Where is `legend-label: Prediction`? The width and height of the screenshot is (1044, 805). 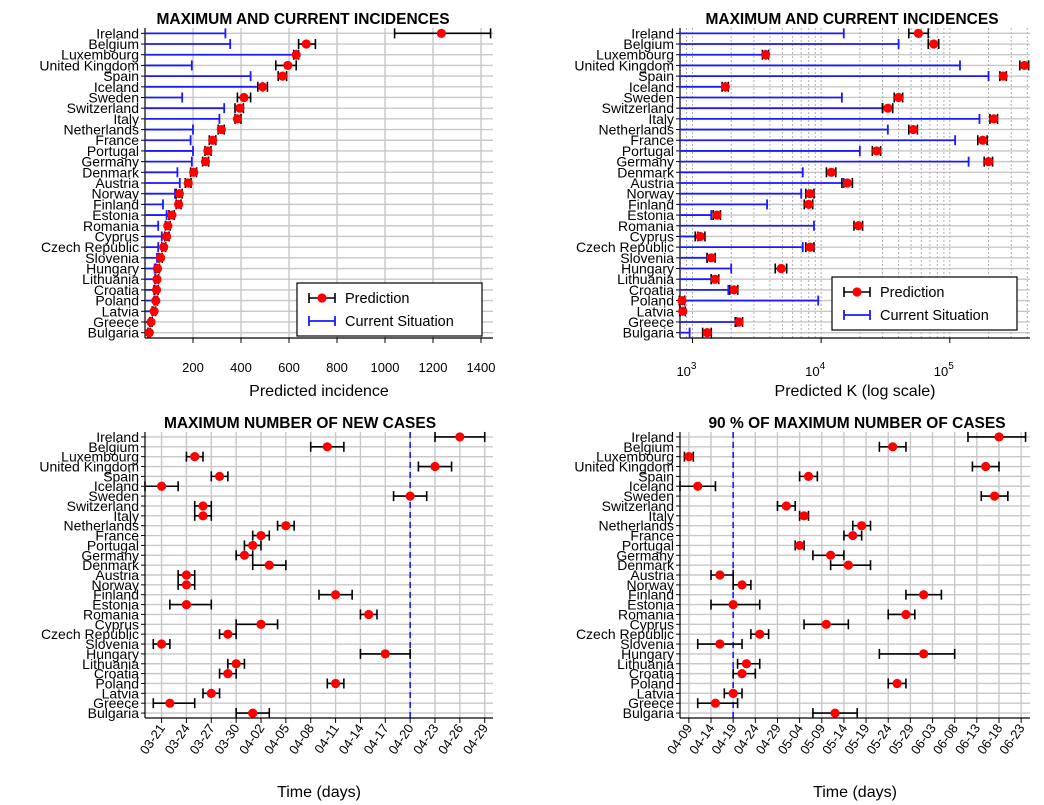
legend-label: Prediction is located at coordinates (377, 299).